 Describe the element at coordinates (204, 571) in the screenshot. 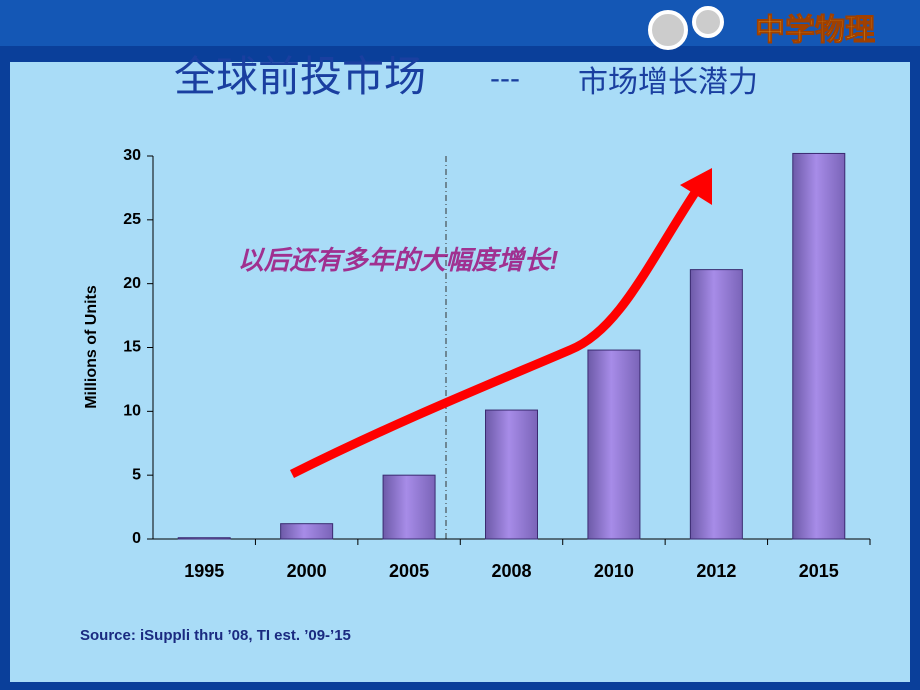

I see `x-tick-label: 1995` at that location.